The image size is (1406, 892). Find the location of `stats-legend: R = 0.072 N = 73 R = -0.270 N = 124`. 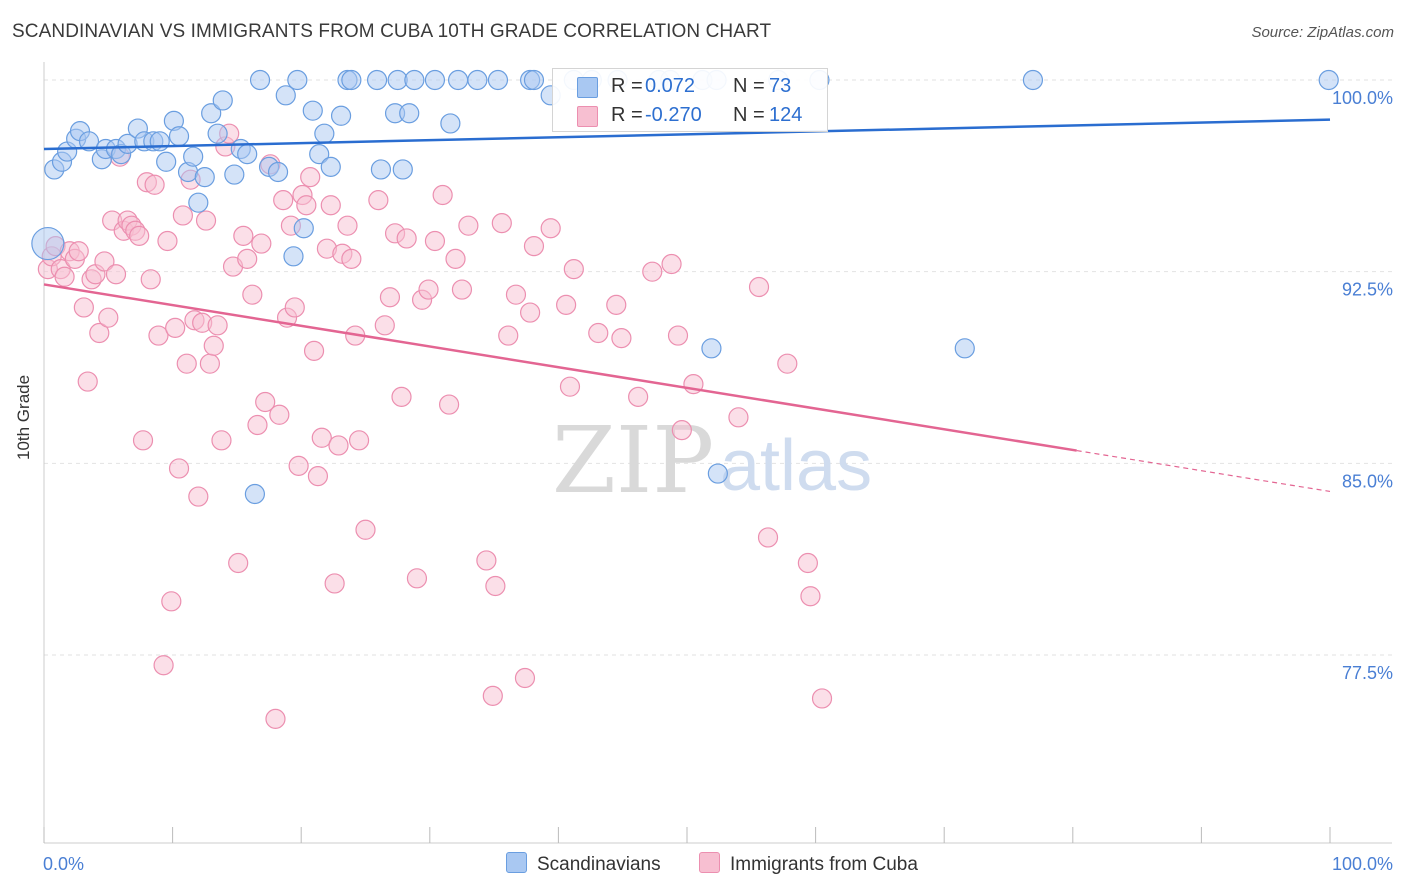

stats-legend: R = 0.072 N = 73 R = -0.270 N = 124 is located at coordinates (690, 100).